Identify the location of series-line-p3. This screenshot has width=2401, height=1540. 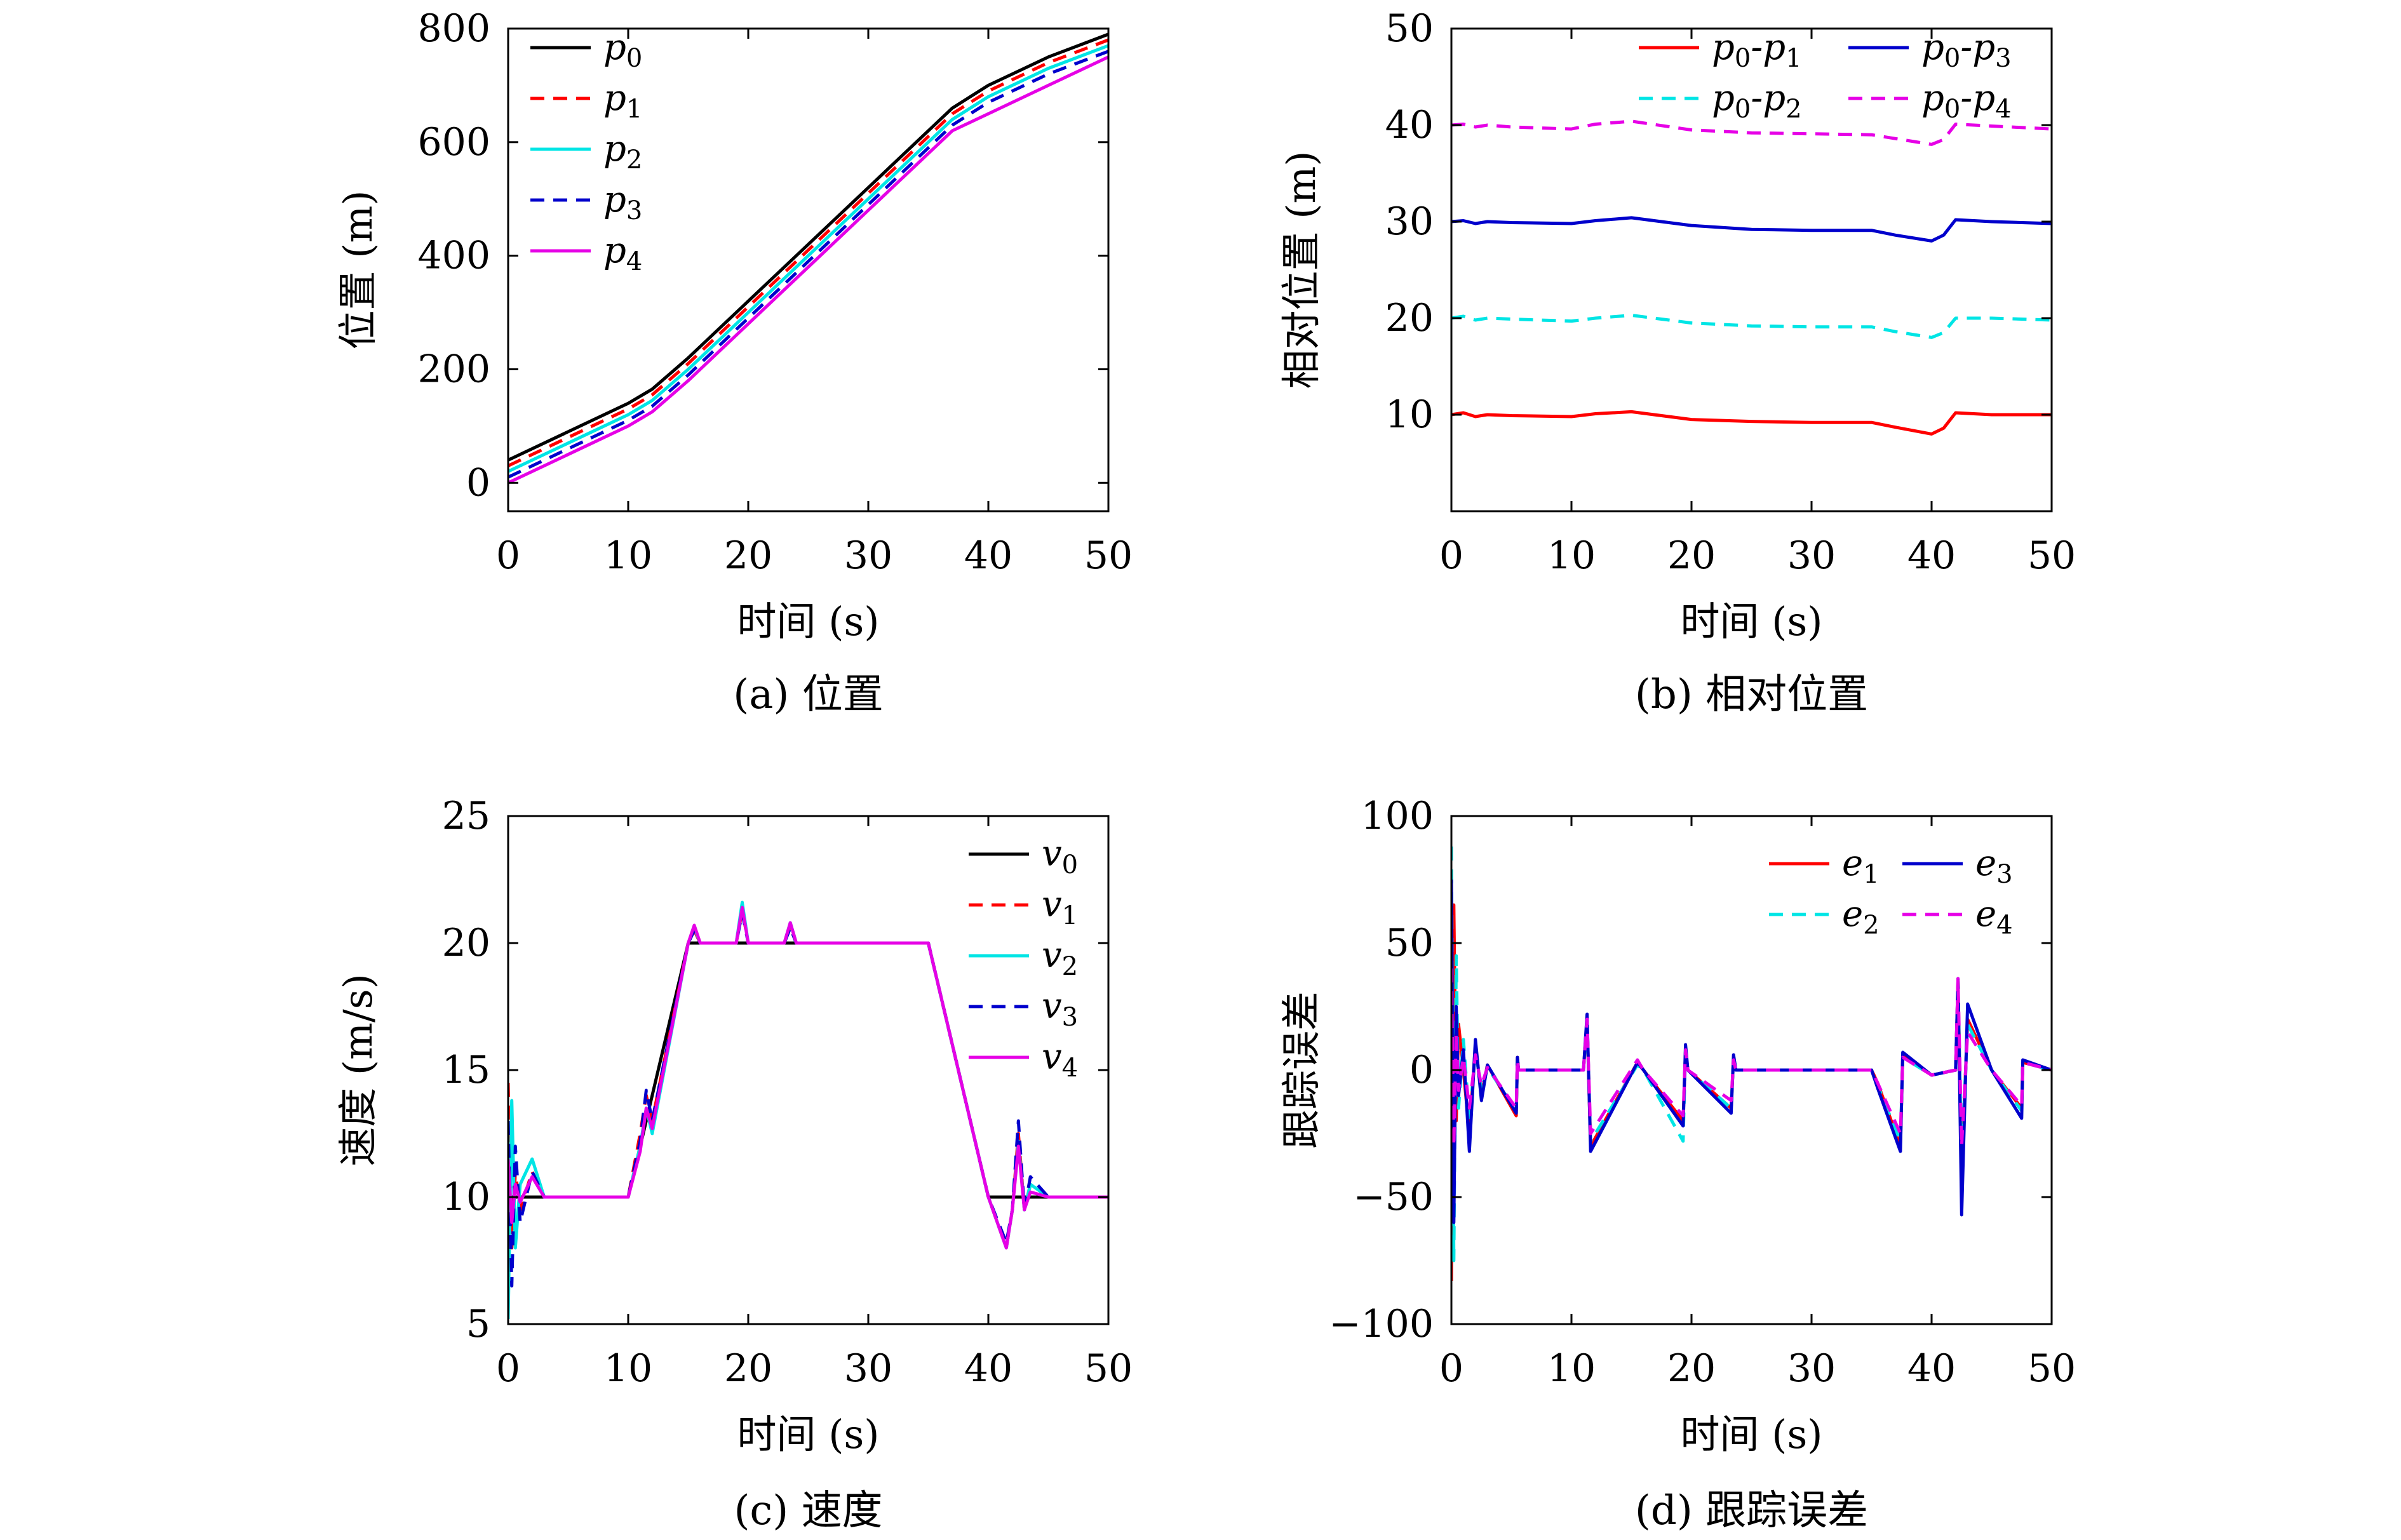
(808, 264).